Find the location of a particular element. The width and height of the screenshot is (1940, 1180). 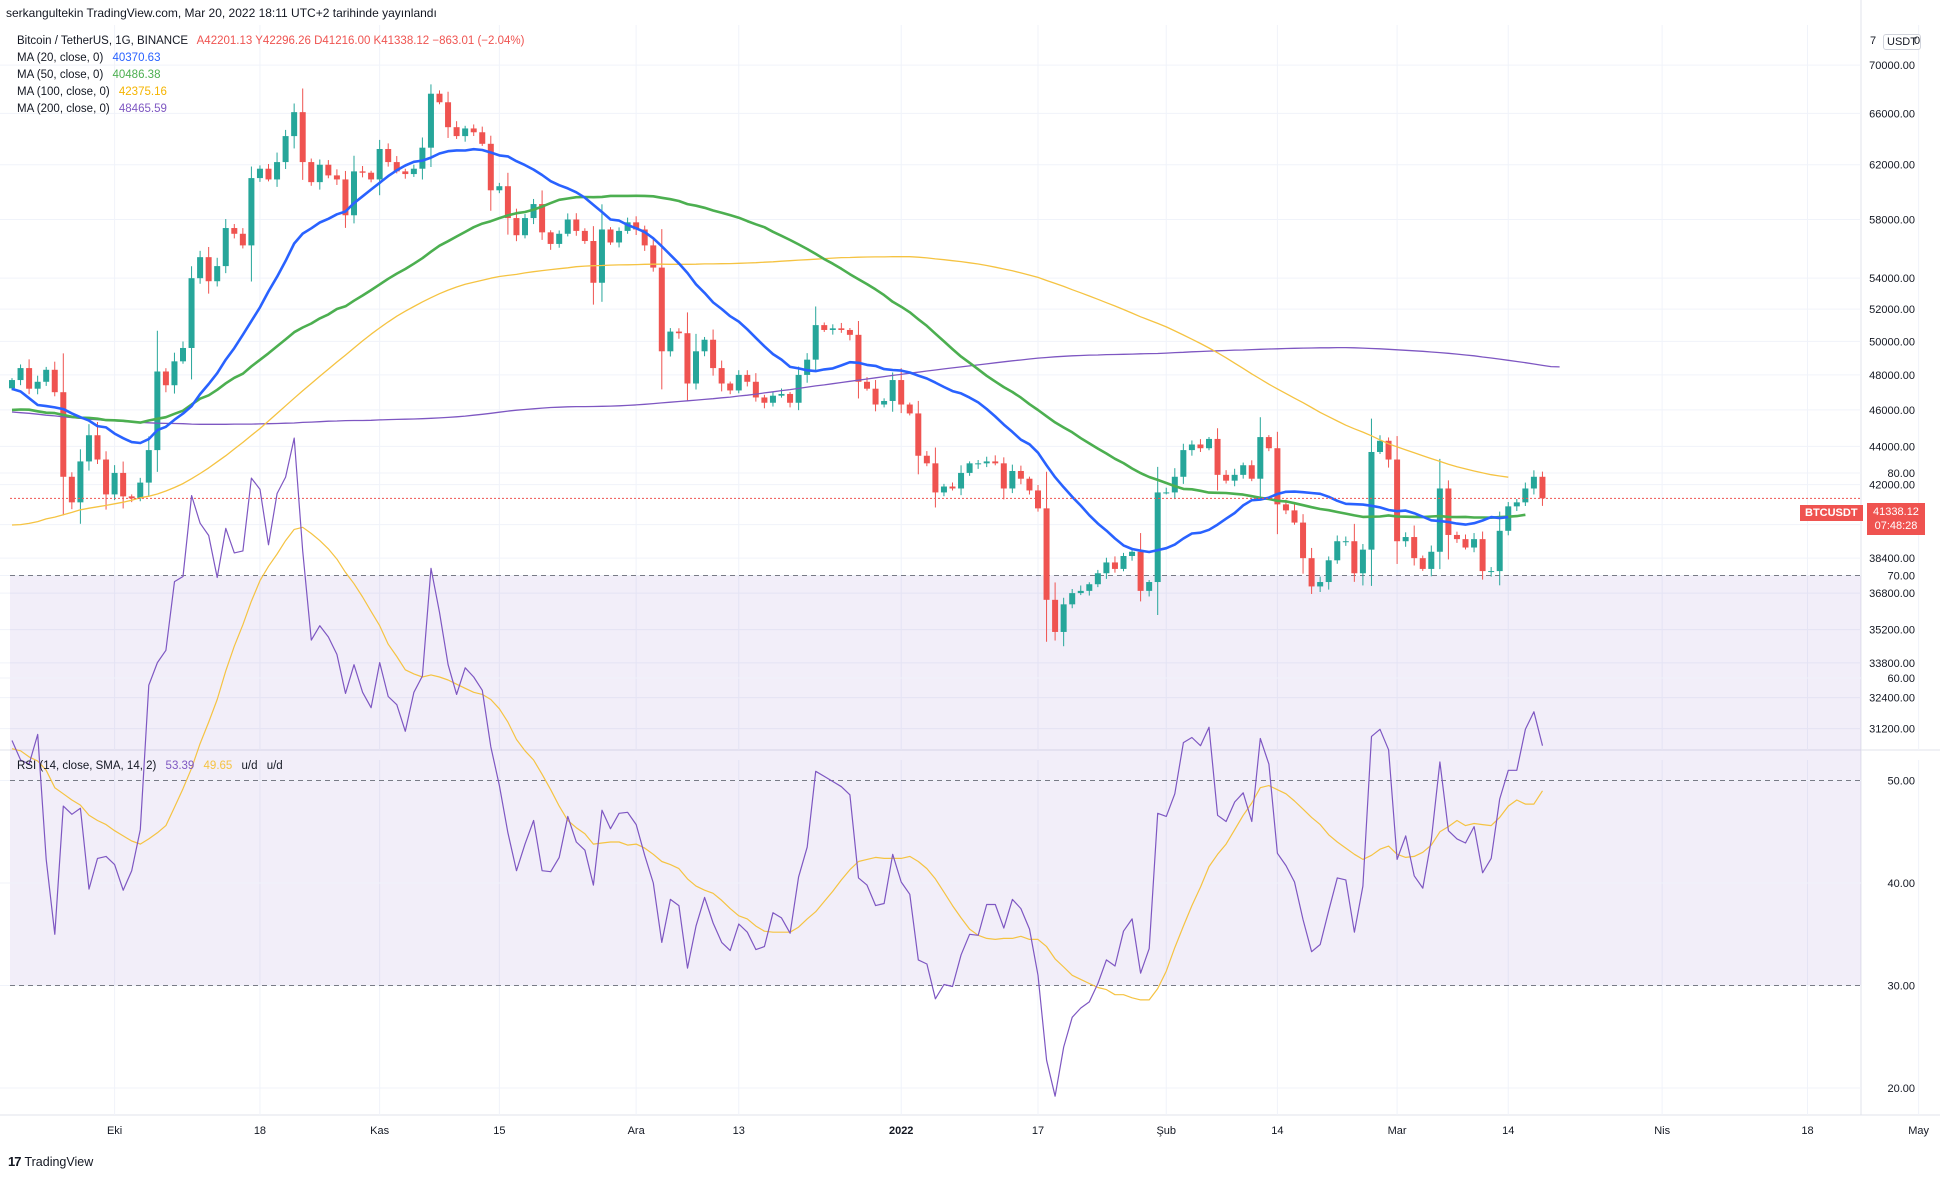

ma20-row: MA (20, close, 0) 40370.63 is located at coordinates (270, 58).